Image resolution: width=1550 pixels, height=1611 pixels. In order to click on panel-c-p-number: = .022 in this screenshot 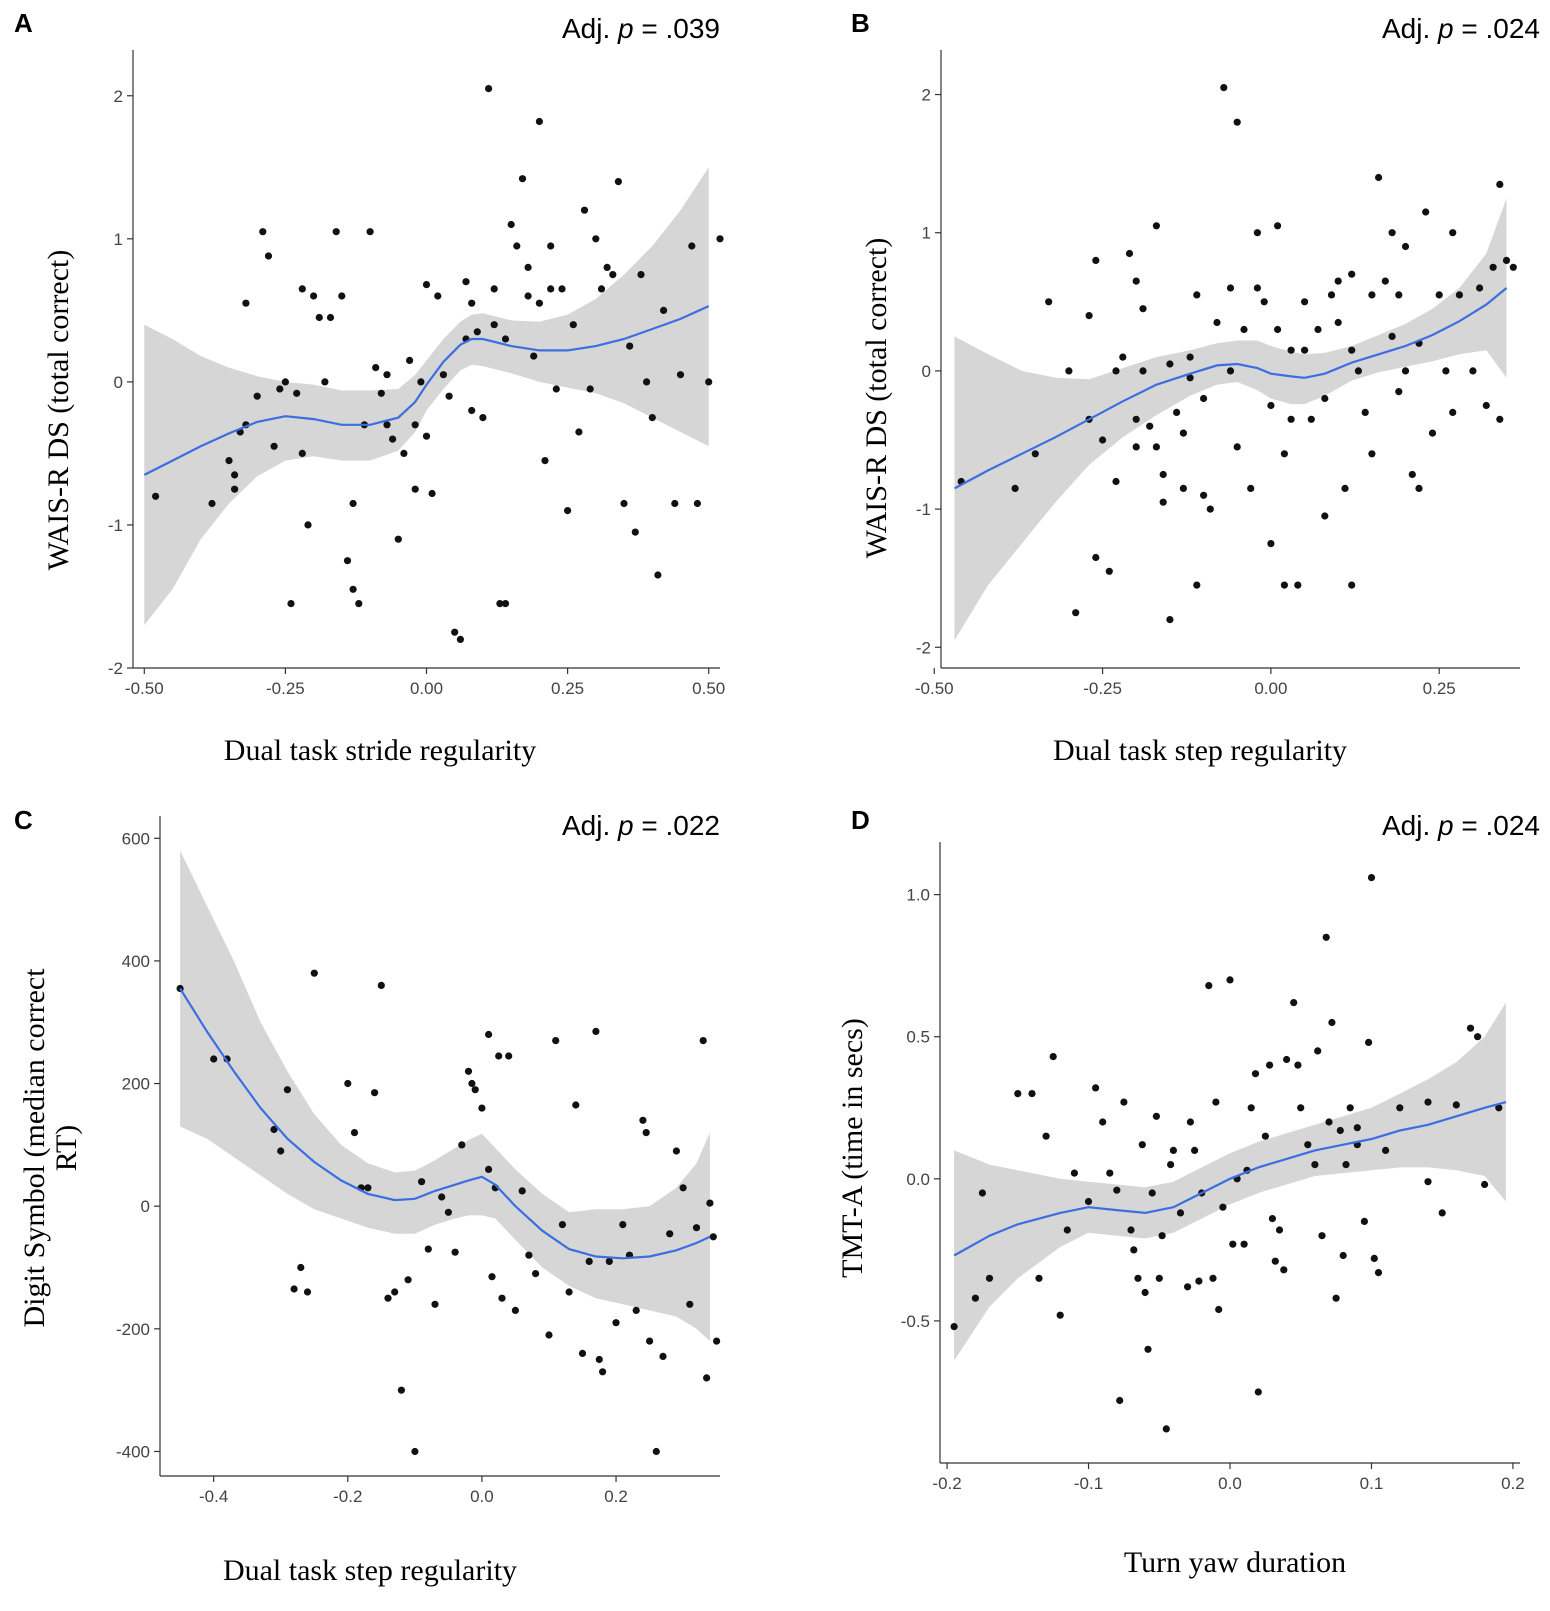, I will do `click(677, 825)`.